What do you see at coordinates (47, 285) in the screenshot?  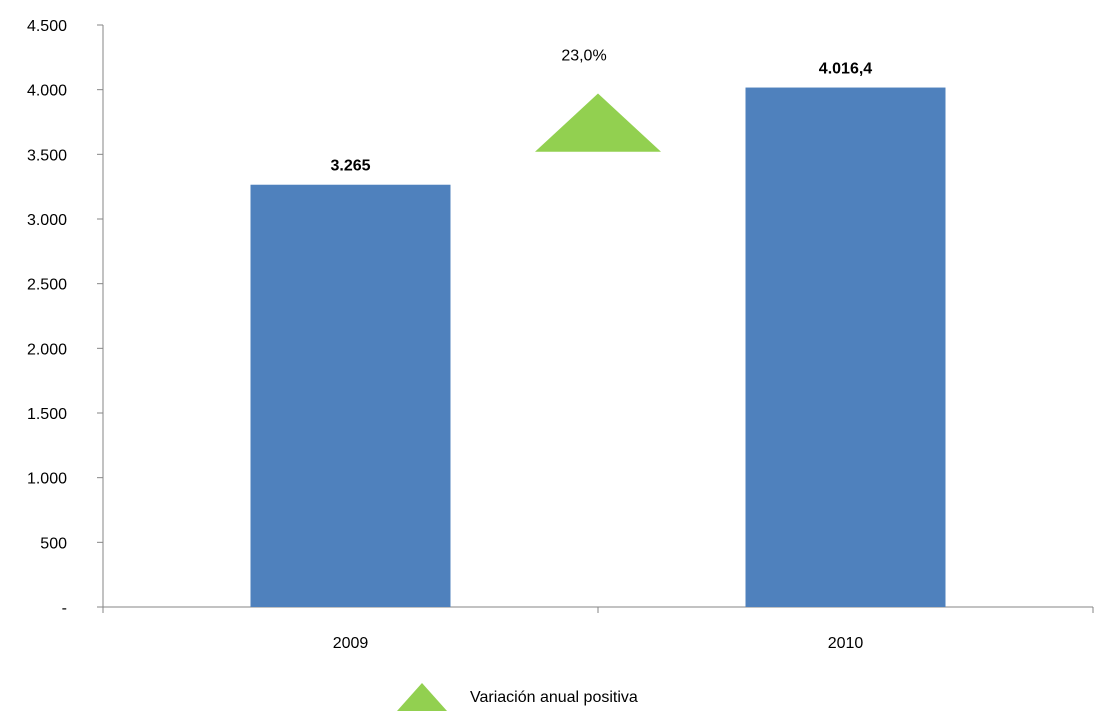 I see `y-tick-label: 2.500` at bounding box center [47, 285].